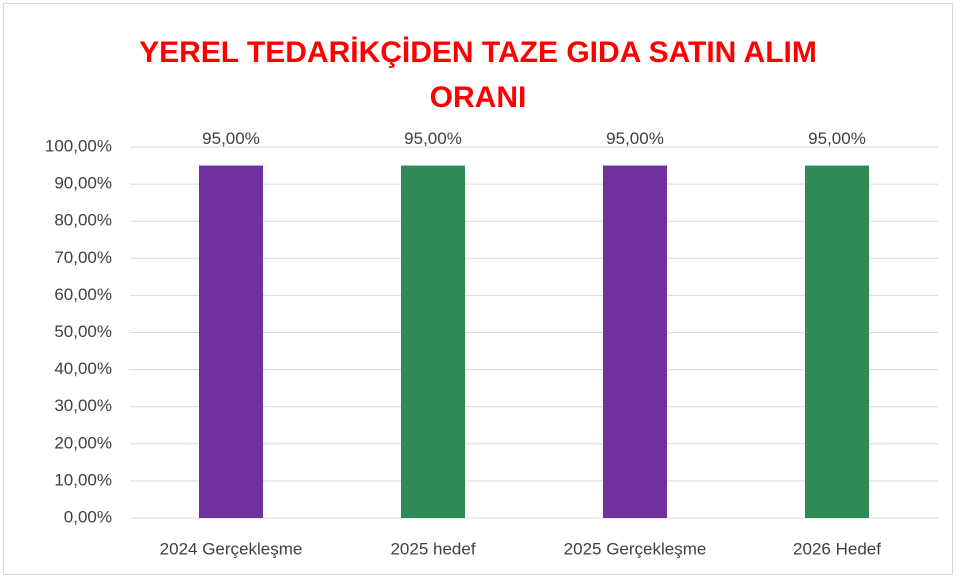  I want to click on y-tick-label: 0,00%, so click(88, 516).